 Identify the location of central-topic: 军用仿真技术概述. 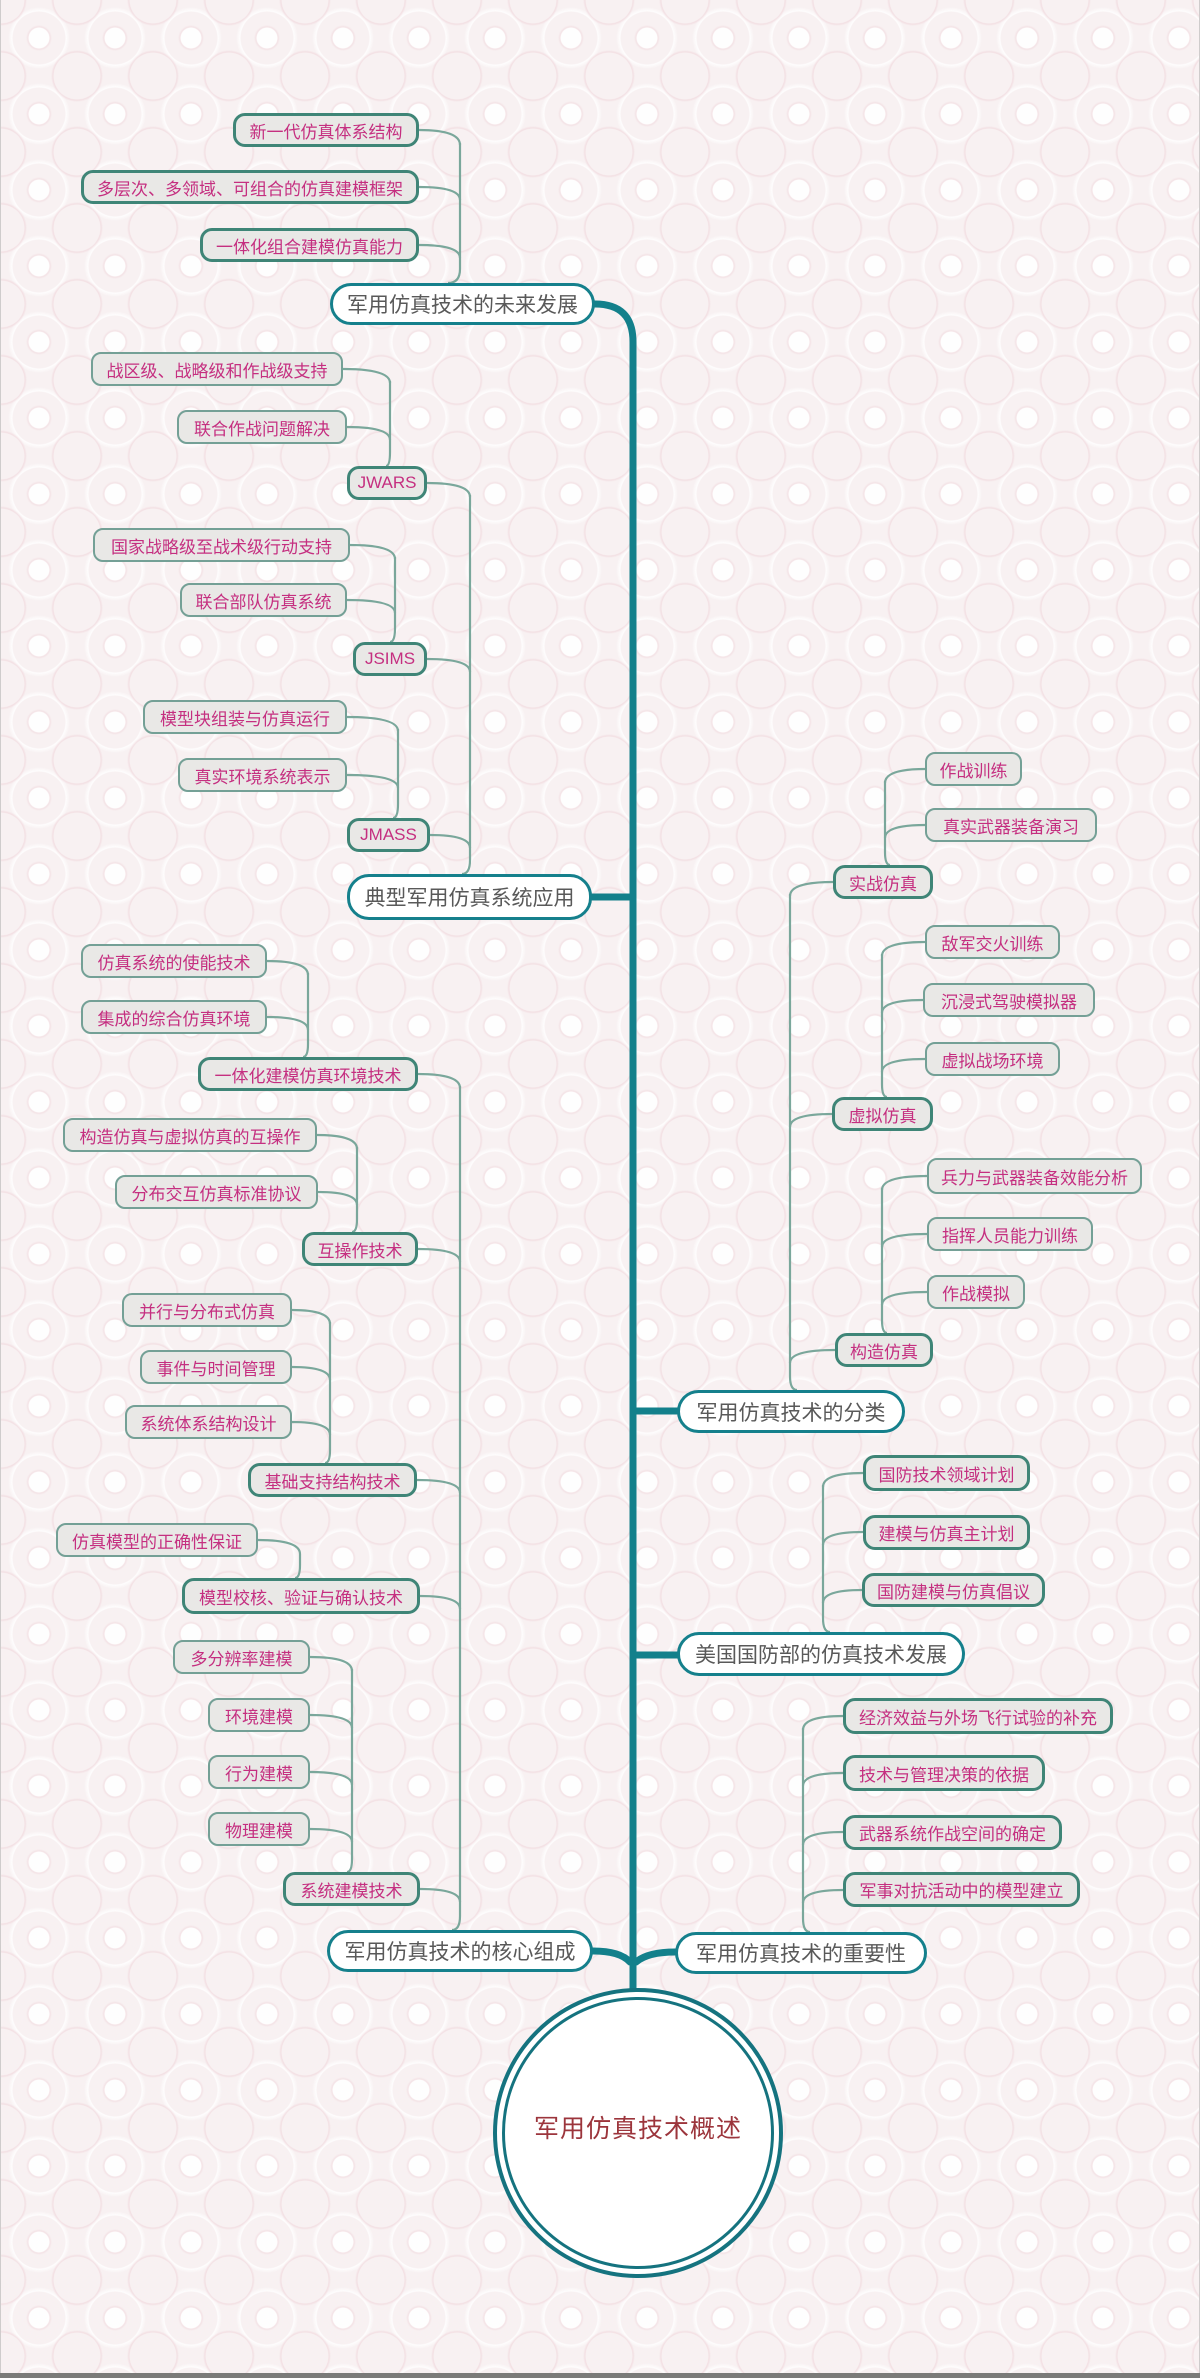
(638, 2133).